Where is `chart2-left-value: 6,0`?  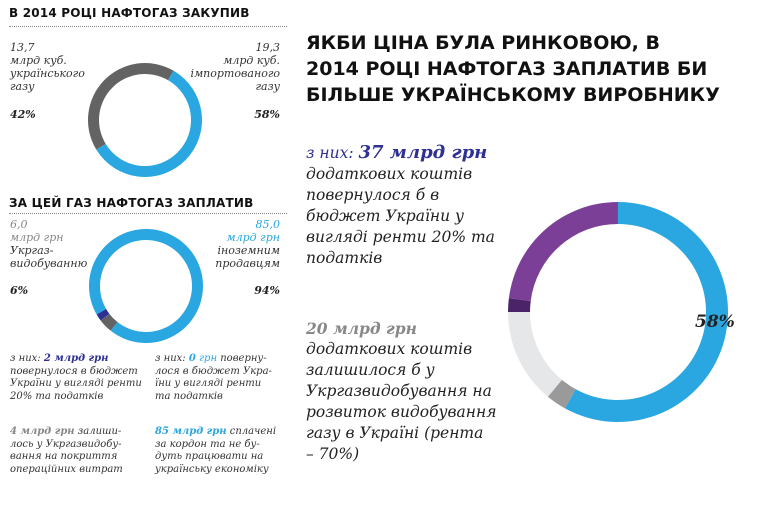 chart2-left-value: 6,0 is located at coordinates (19, 224).